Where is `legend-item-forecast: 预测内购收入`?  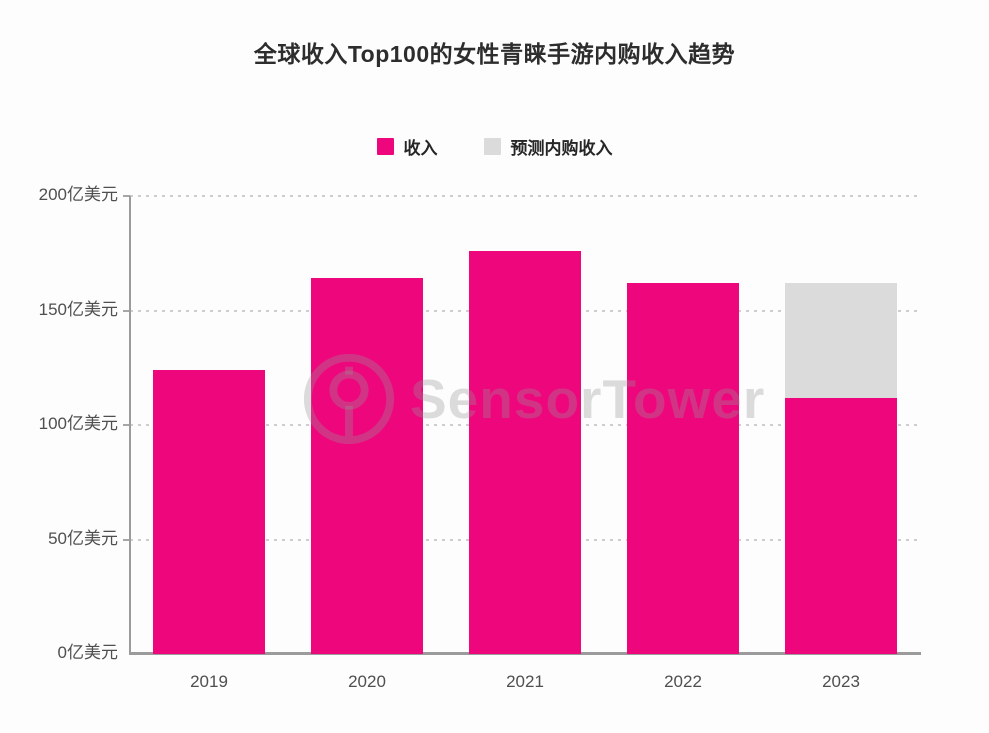
legend-item-forecast: 预测内购收入 is located at coordinates (548, 146).